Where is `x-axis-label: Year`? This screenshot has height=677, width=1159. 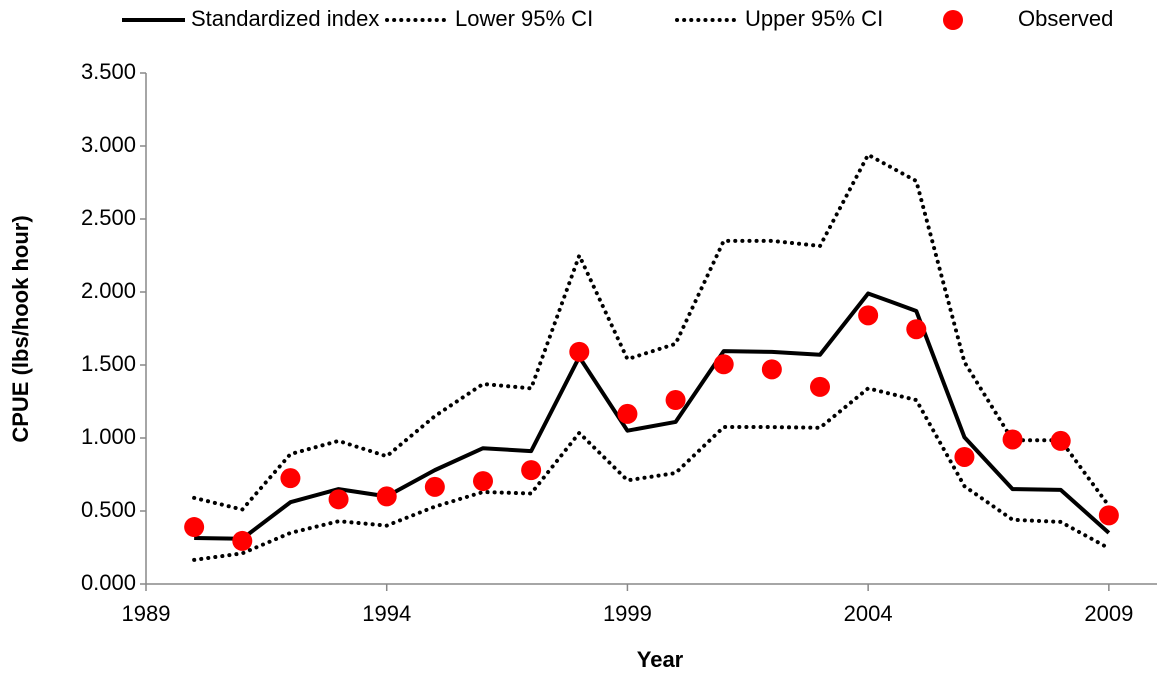
x-axis-label: Year is located at coordinates (660, 659).